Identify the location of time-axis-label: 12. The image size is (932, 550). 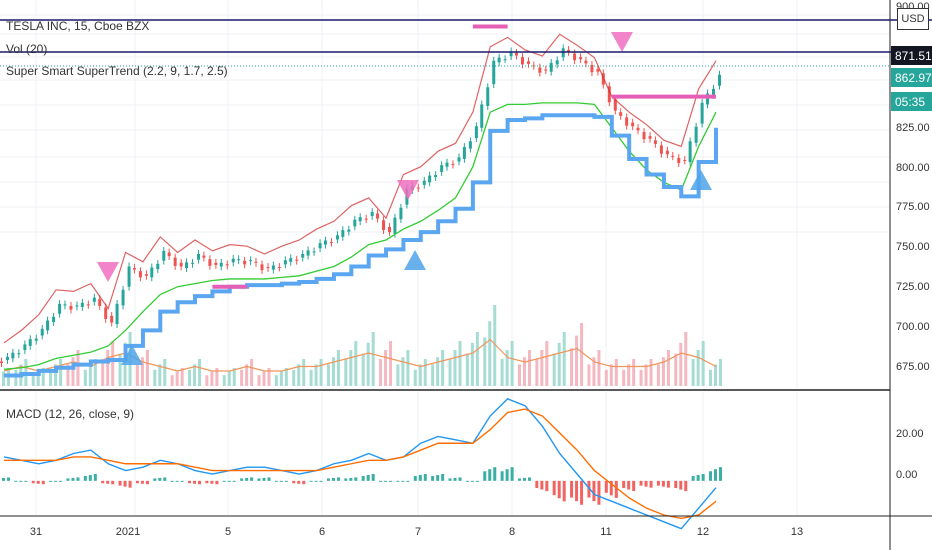
(703, 532).